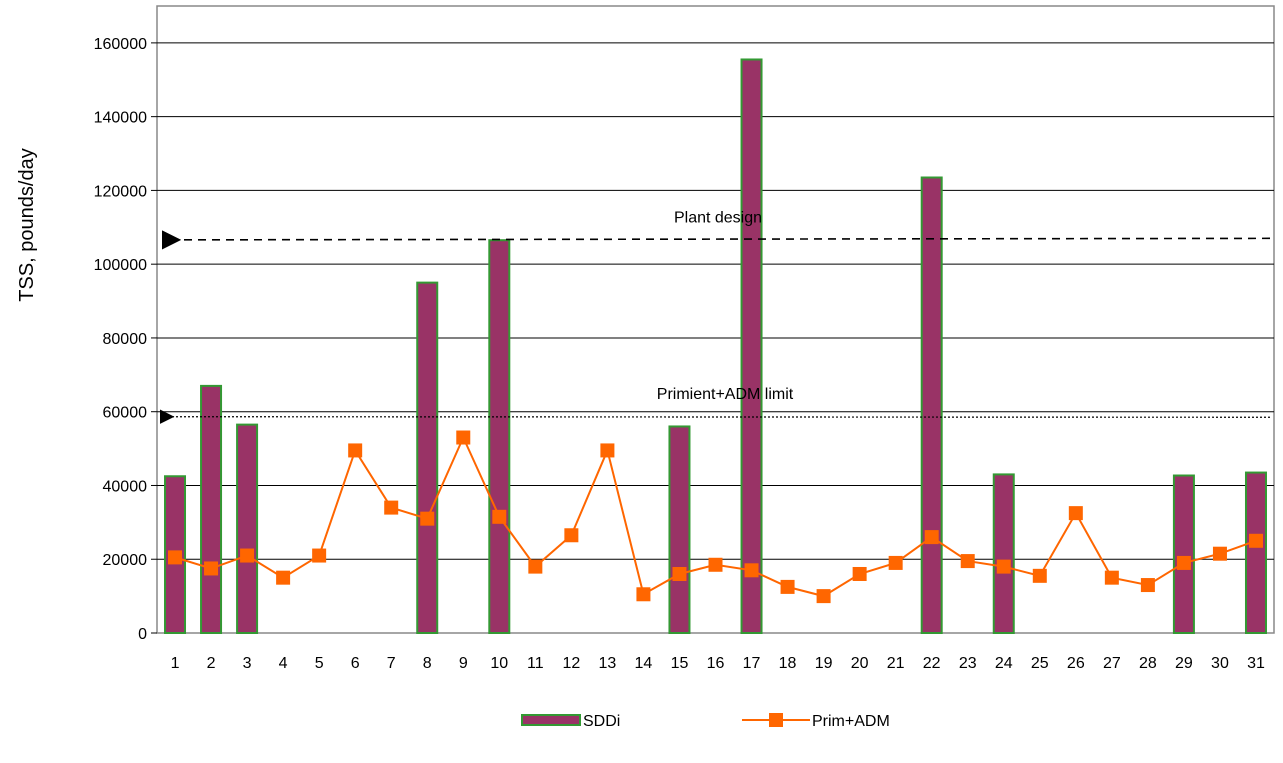  I want to click on x-tick-label: 15, so click(680, 663).